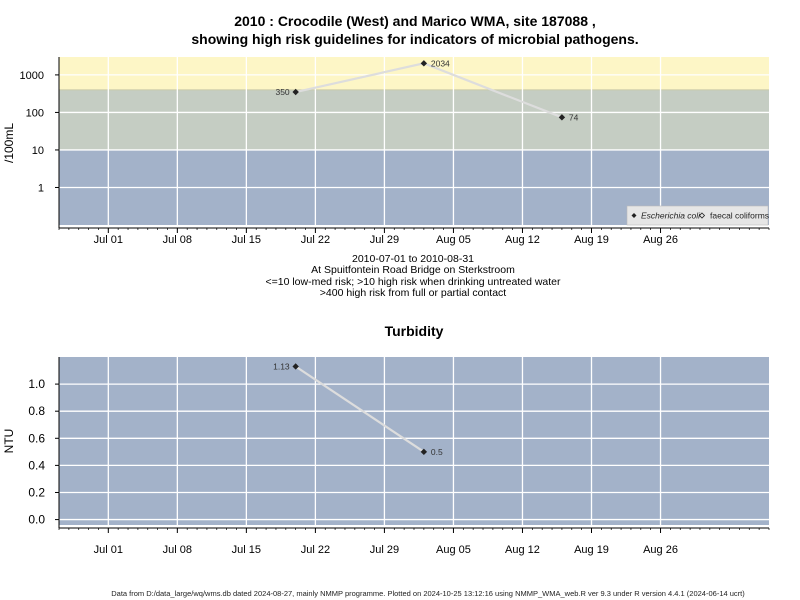 The width and height of the screenshot is (800, 600). Describe the element at coordinates (41, 188) in the screenshot. I see `y-tick-label: 1` at that location.